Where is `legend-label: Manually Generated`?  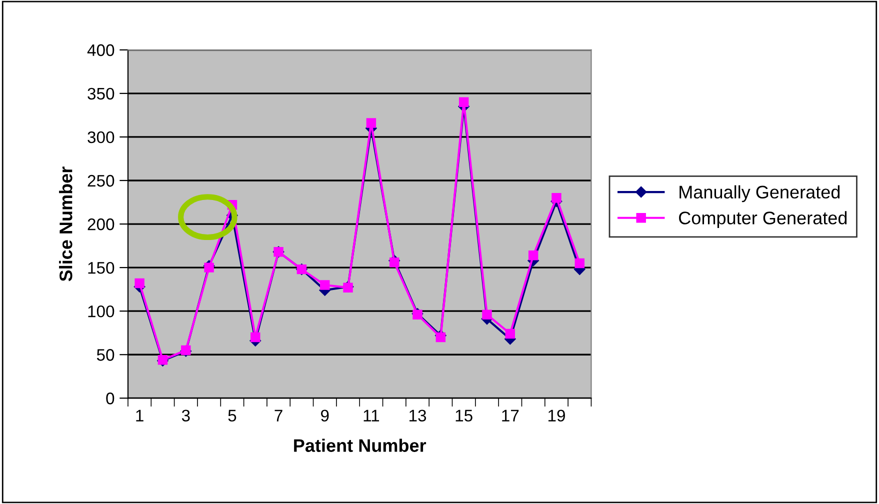
legend-label: Manually Generated is located at coordinates (760, 193).